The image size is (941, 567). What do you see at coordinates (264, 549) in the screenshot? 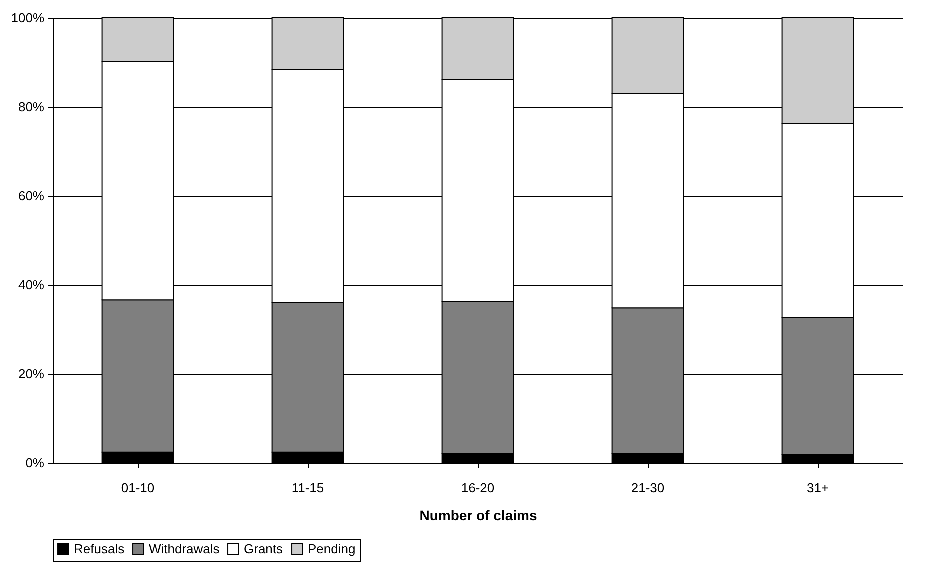
I see `legend-label: Grants` at bounding box center [264, 549].